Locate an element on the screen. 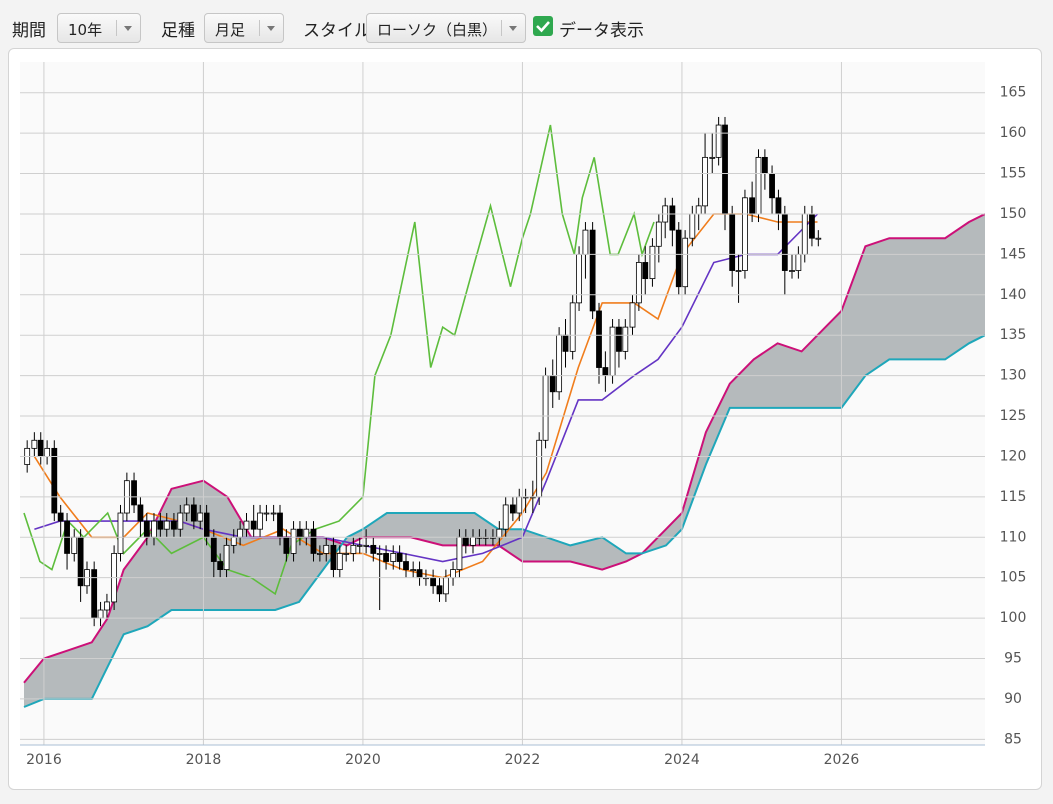 The width and height of the screenshot is (1053, 804). style-value: ローソク（白黒） is located at coordinates (437, 30).